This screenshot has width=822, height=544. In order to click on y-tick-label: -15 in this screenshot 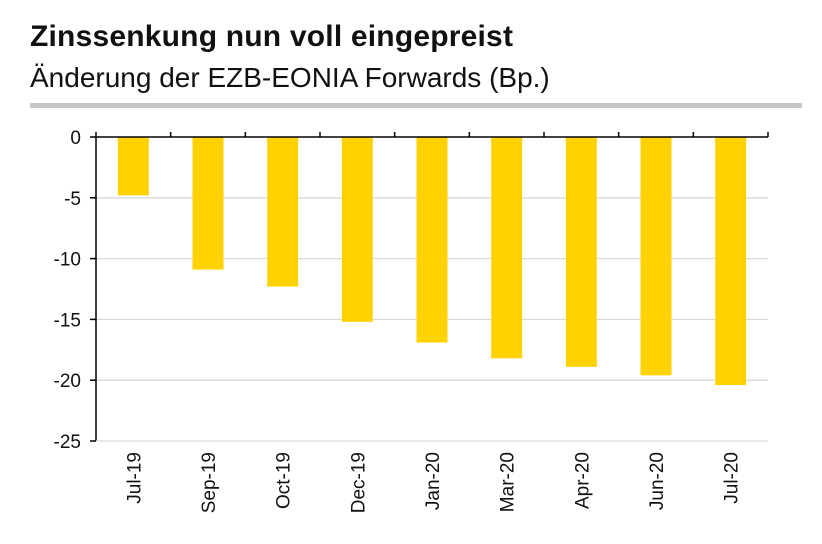, I will do `click(67, 320)`.